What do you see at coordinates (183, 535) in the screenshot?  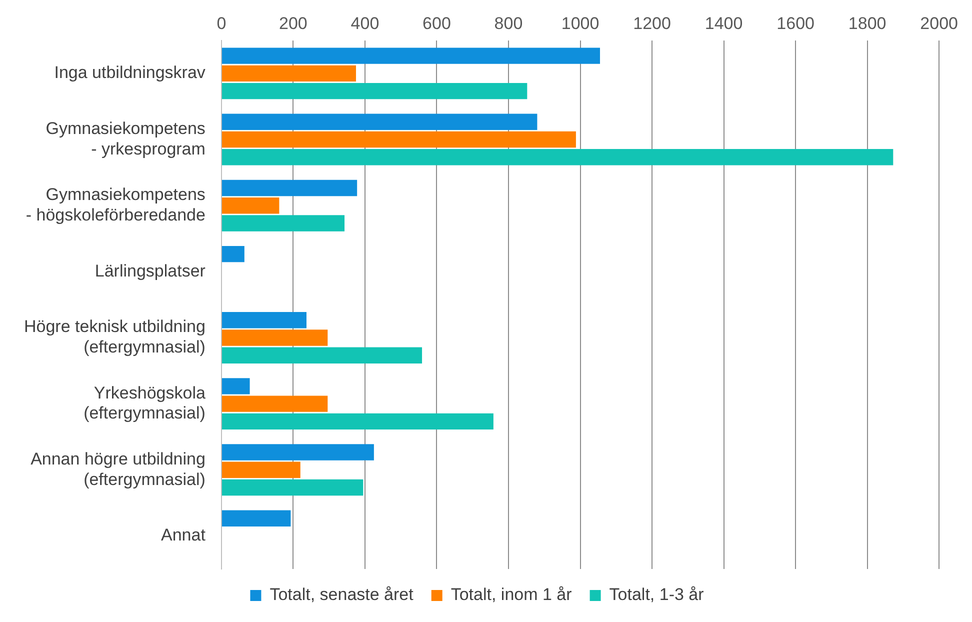 I see `y-tick-label: Annat` at bounding box center [183, 535].